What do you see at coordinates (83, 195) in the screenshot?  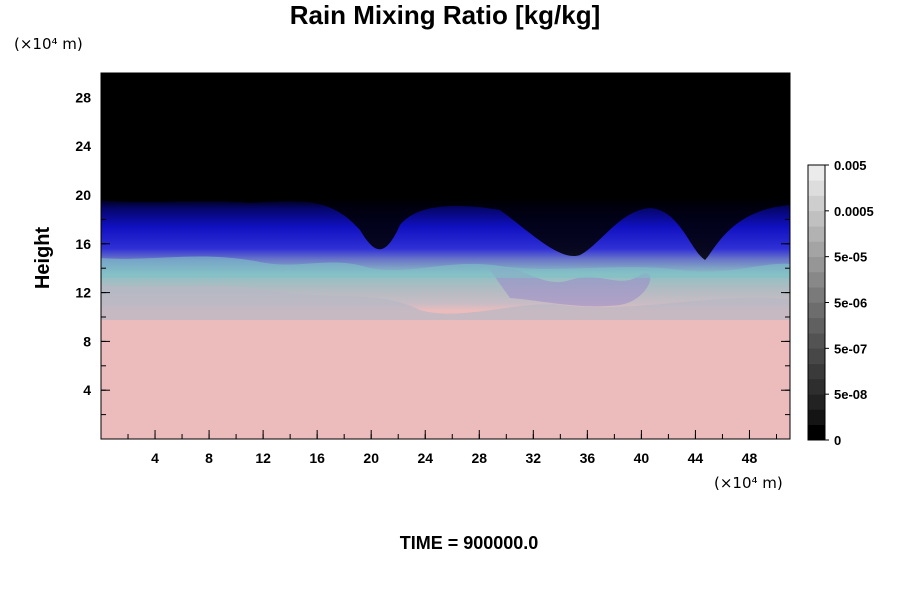 I see `y-tick-label: 20` at bounding box center [83, 195].